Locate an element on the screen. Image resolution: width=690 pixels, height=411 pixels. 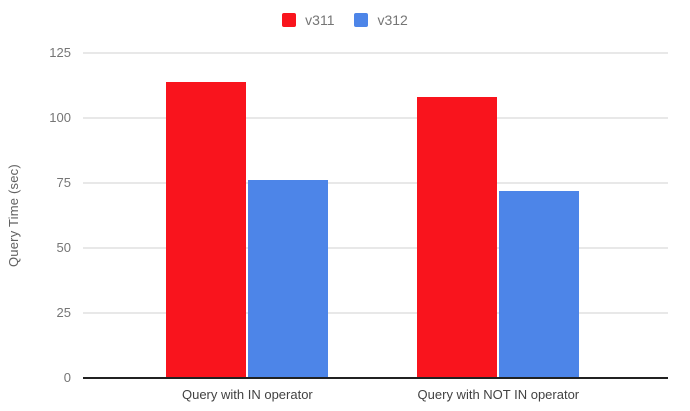
y-tick-label-50: 50 is located at coordinates (63, 247).